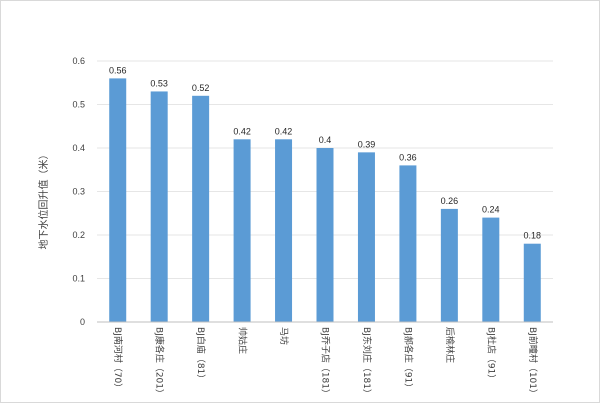  I want to click on y-axis-title: 地下水位回升值（米）, so click(43, 200).